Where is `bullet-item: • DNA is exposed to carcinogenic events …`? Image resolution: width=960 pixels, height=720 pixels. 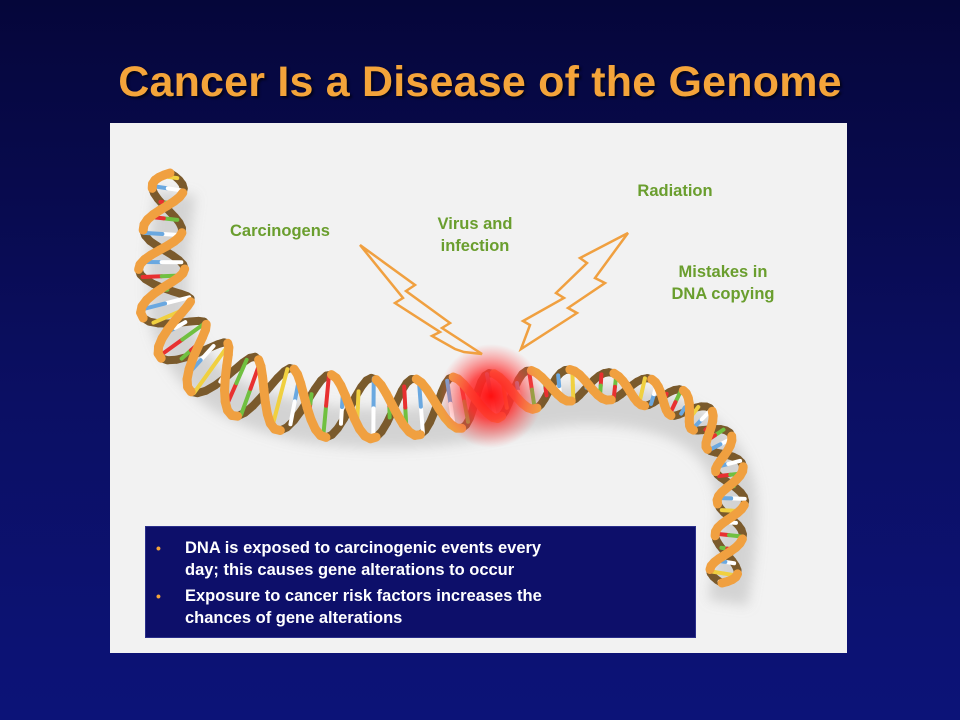
bullet-item: • DNA is exposed to carcinogenic events … is located at coordinates (349, 559).